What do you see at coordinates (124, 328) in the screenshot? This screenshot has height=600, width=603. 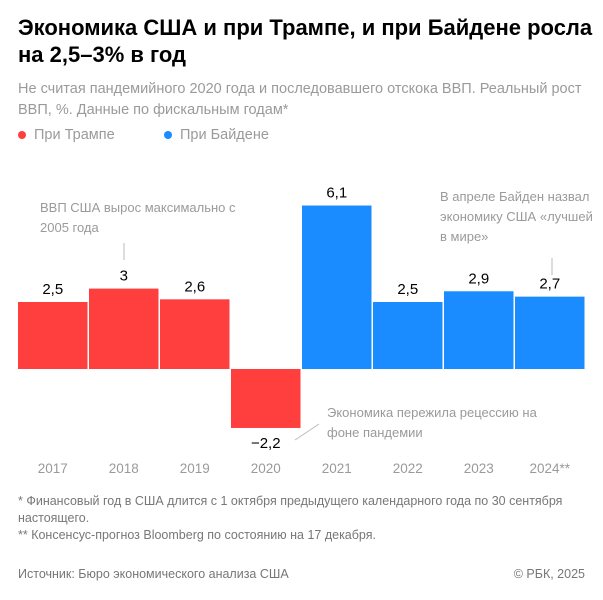 I see `bar-2018` at bounding box center [124, 328].